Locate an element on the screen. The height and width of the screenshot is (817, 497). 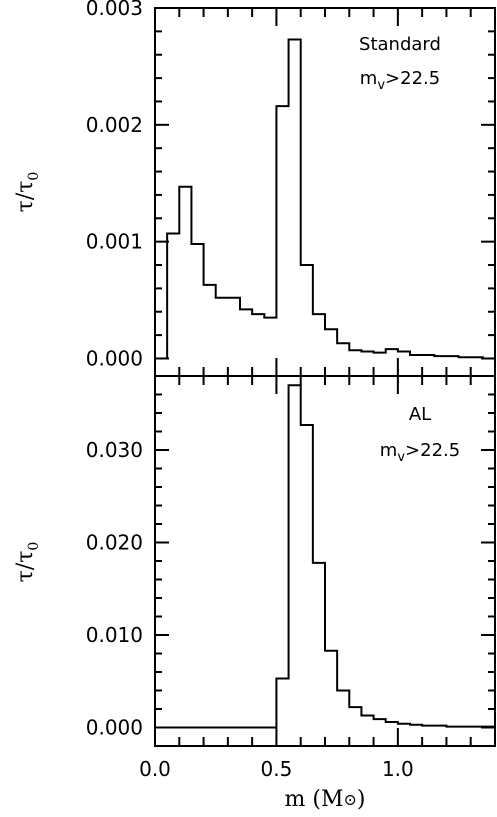
top-annotation-cut: mv>22.5 is located at coordinates (400, 80).